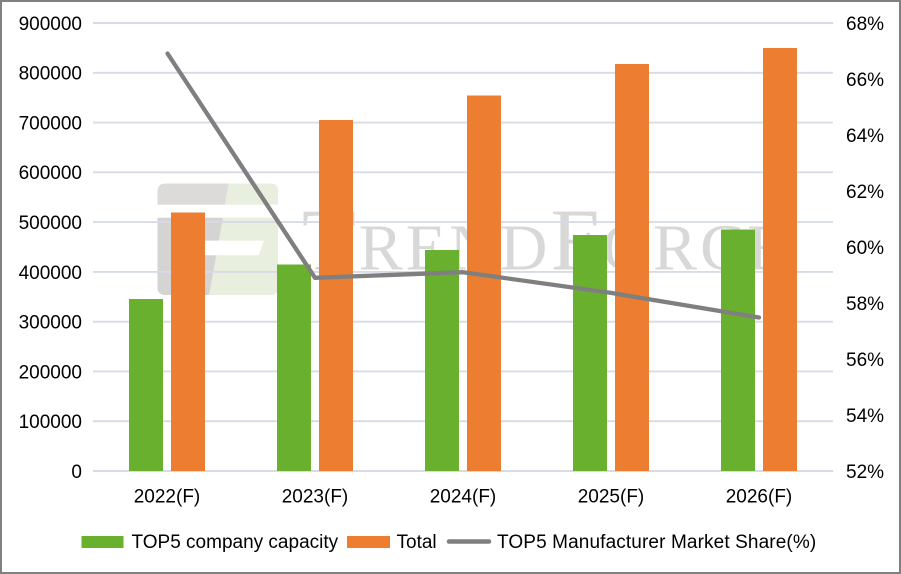  Describe the element at coordinates (865, 192) in the screenshot. I see `svg-text: 62%` at that location.